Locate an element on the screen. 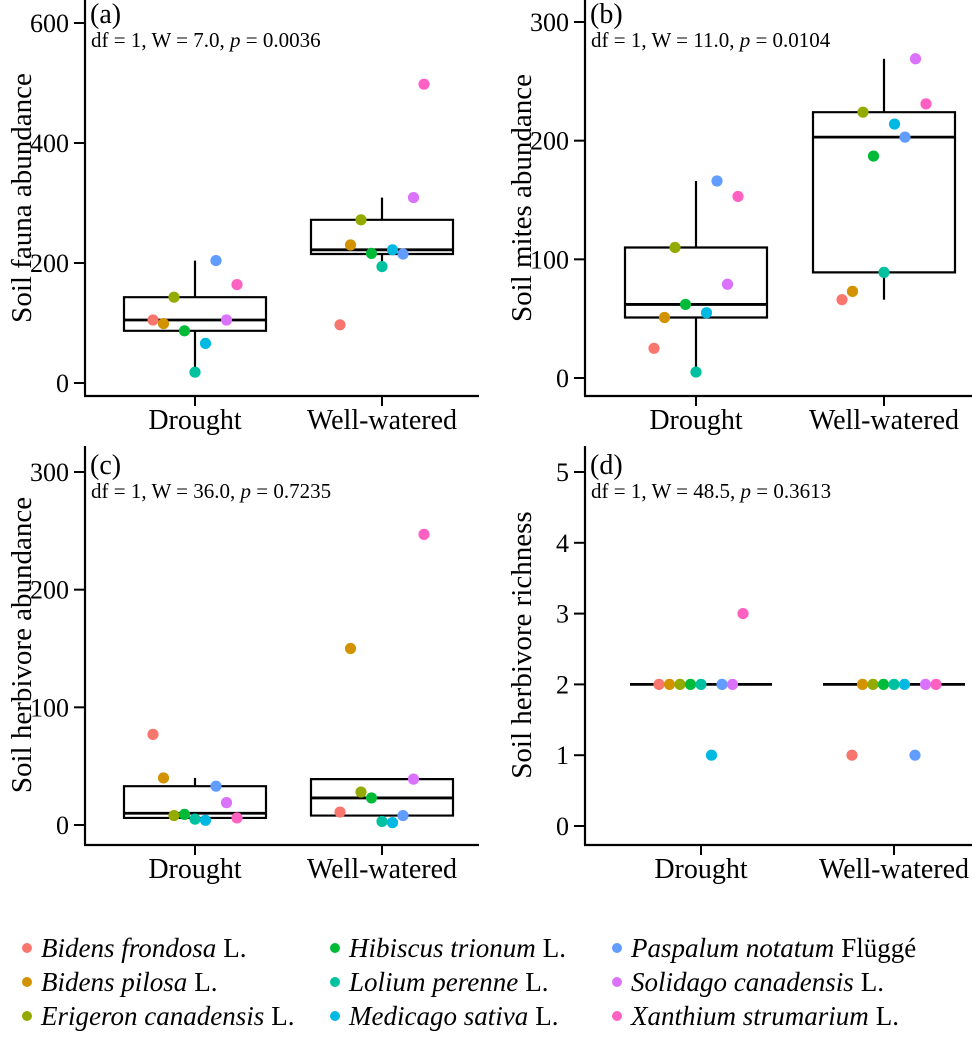  legend-species-name: Hibiscus trionum is located at coordinates (442, 947).